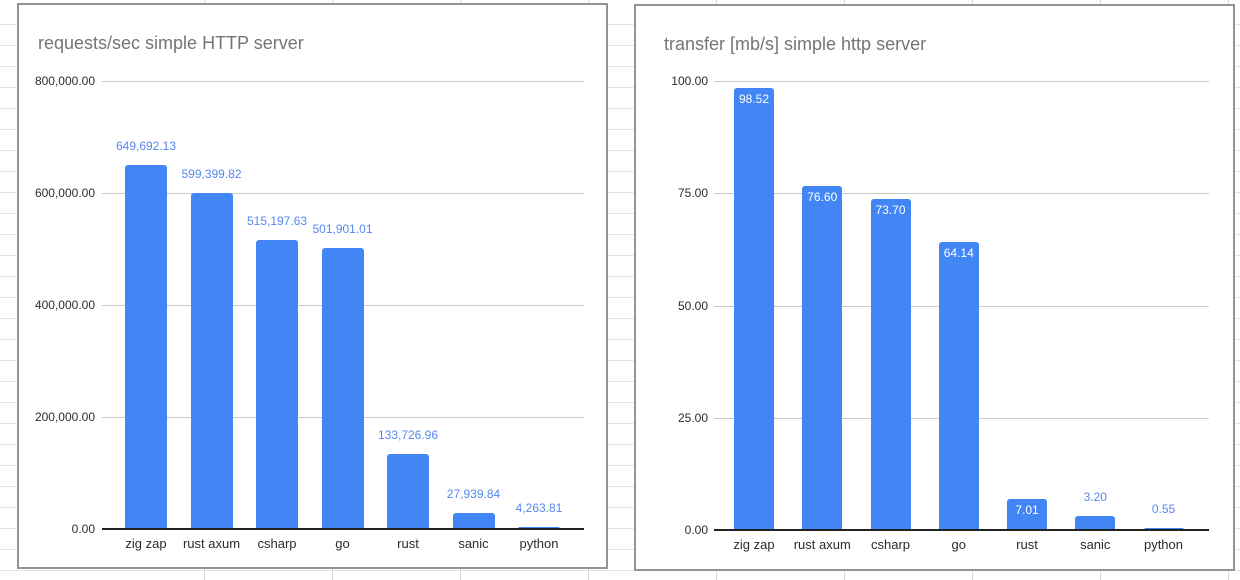 This screenshot has width=1240, height=580. What do you see at coordinates (408, 435) in the screenshot?
I see `bar-value-label: 133,726.96` at bounding box center [408, 435].